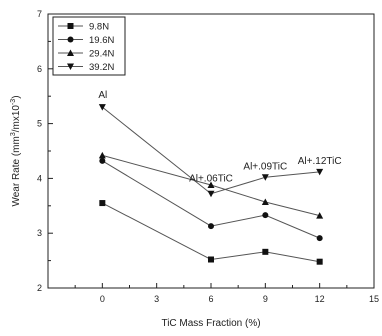 The image size is (382, 336). Describe the element at coordinates (265, 166) in the screenshot. I see `annotation-label: Al+.09TiC` at that location.